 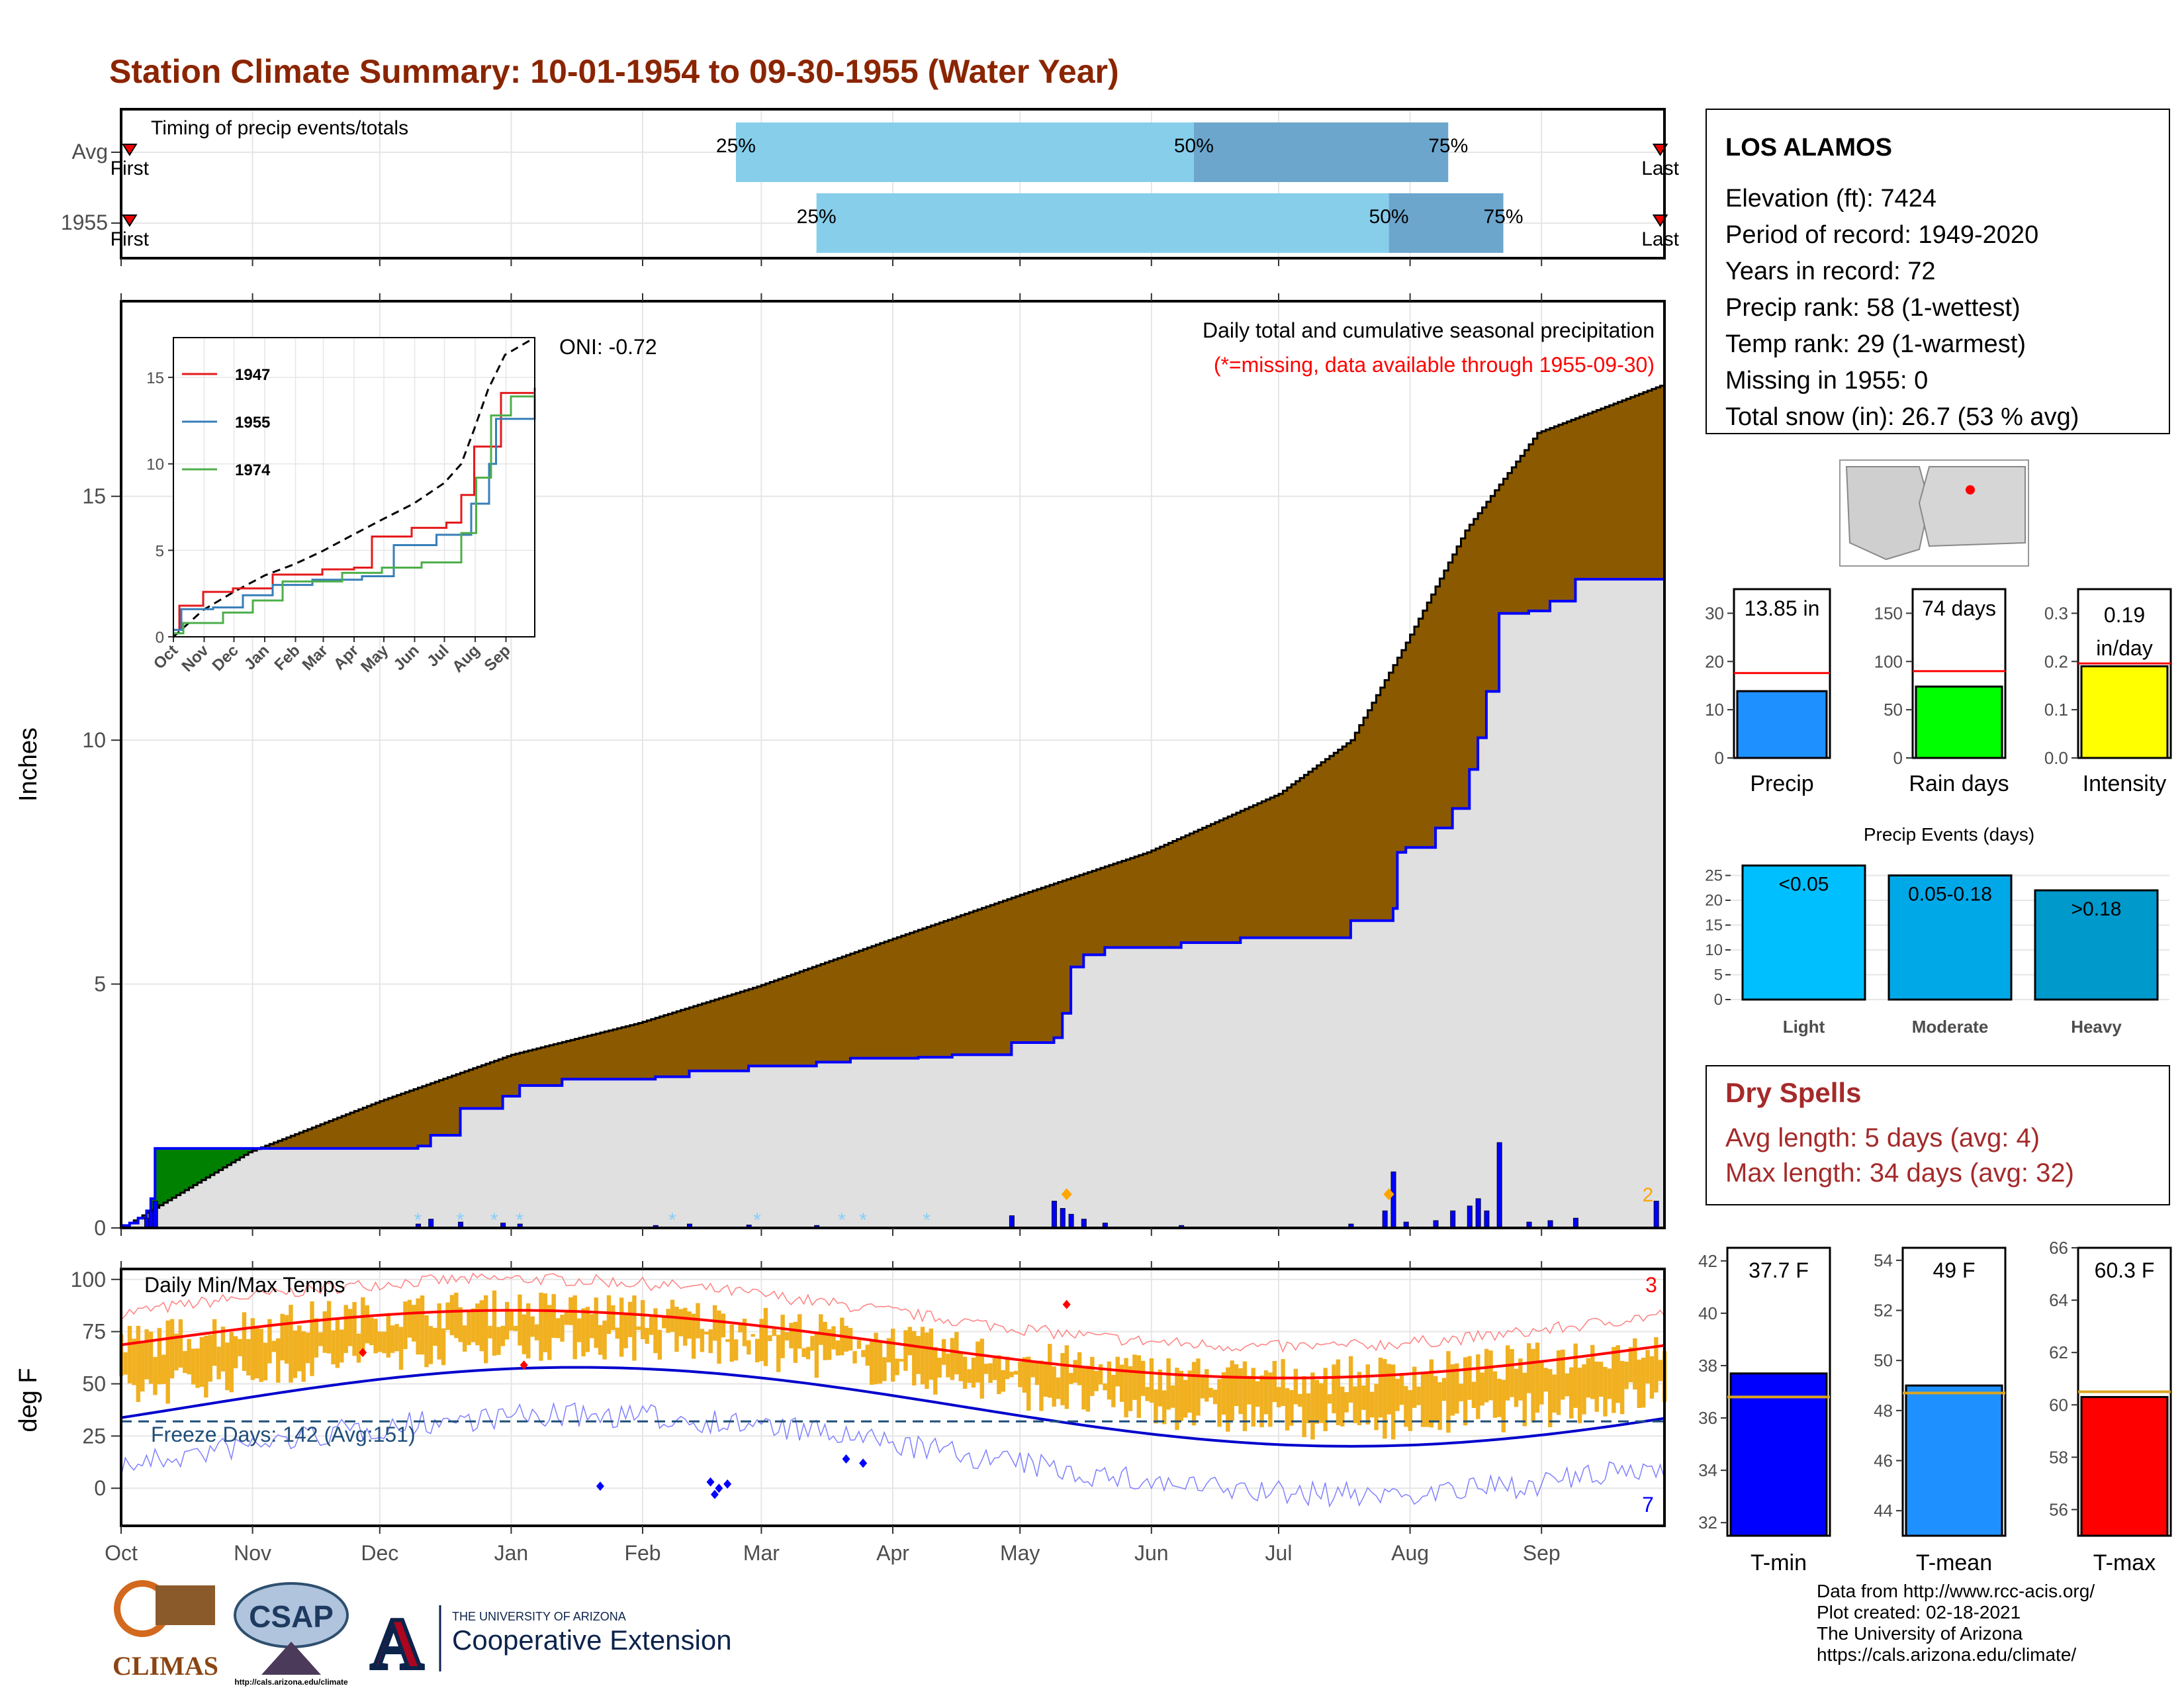 I want to click on record-low-marker, so click(x=846, y=1459).